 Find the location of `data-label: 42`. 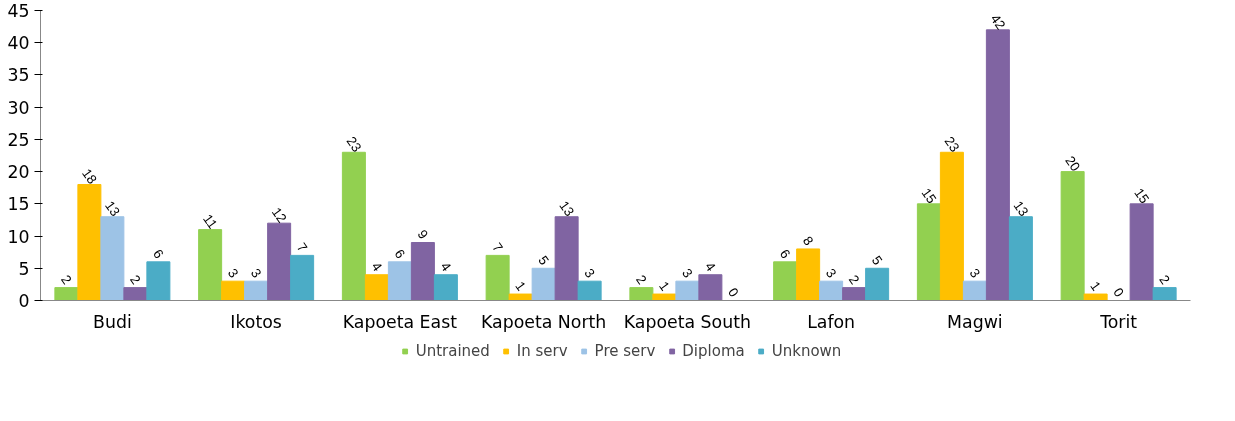

data-label: 42 is located at coordinates (998, 22).